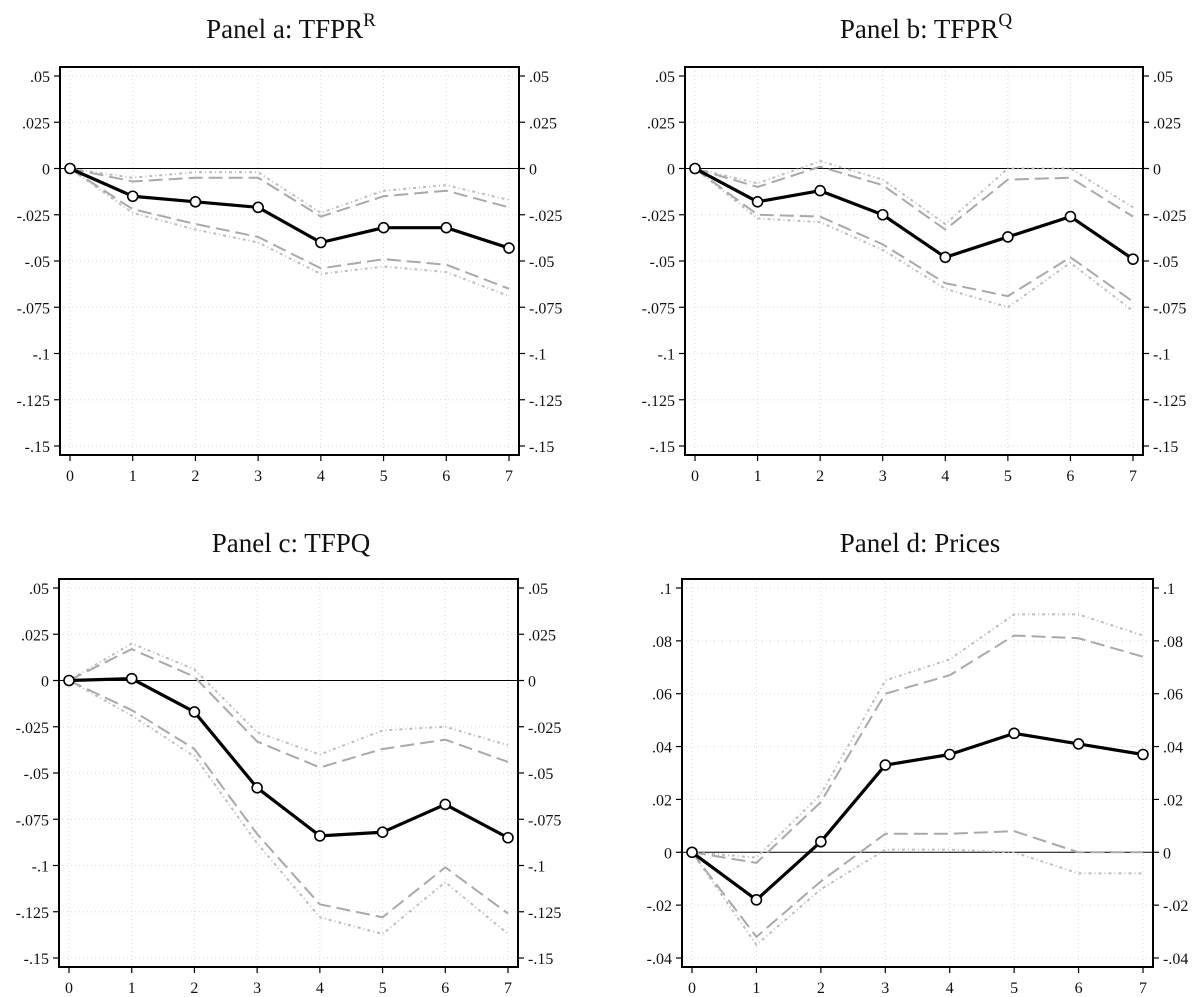 This screenshot has height=997, width=1193. Describe the element at coordinates (1005, 20) in the screenshot. I see `title-superscript: Q` at that location.